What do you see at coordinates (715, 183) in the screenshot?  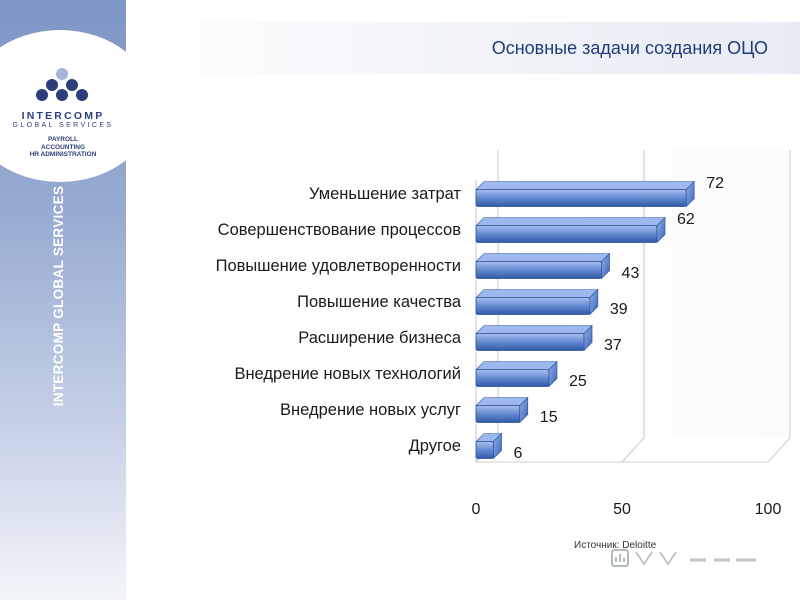 I see `value-label: 72` at bounding box center [715, 183].